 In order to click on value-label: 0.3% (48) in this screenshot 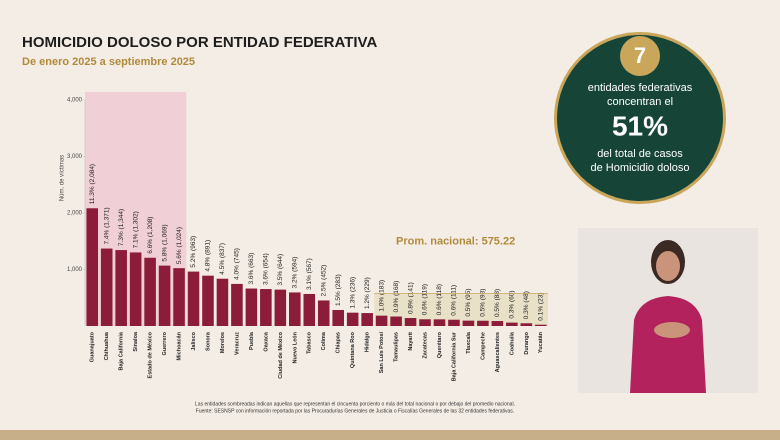, I will do `click(526, 305)`.